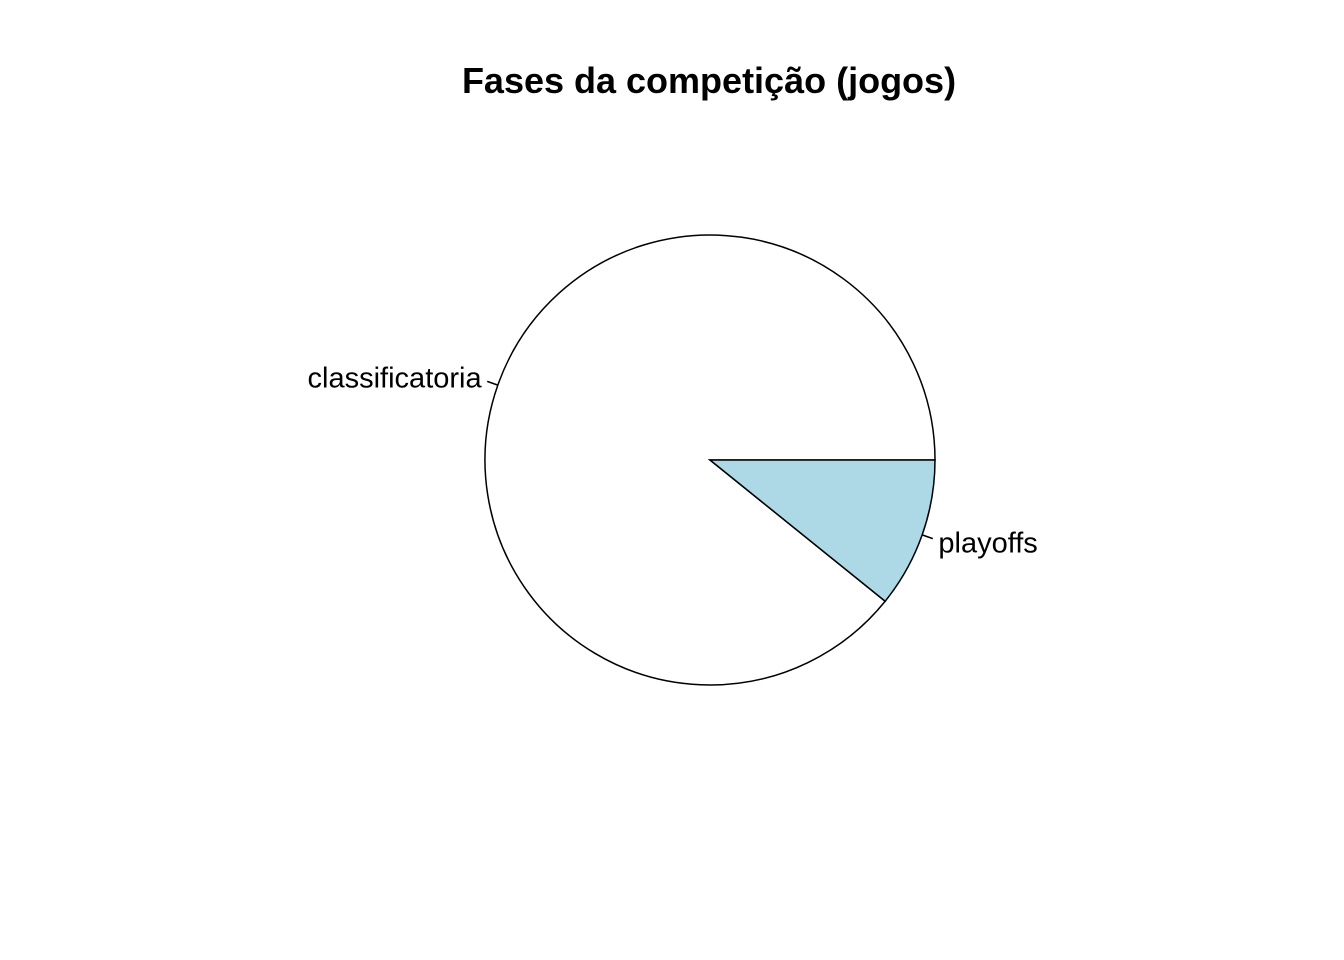  Describe the element at coordinates (987, 543) in the screenshot. I see `slice-label-playoffs: playoffs` at that location.